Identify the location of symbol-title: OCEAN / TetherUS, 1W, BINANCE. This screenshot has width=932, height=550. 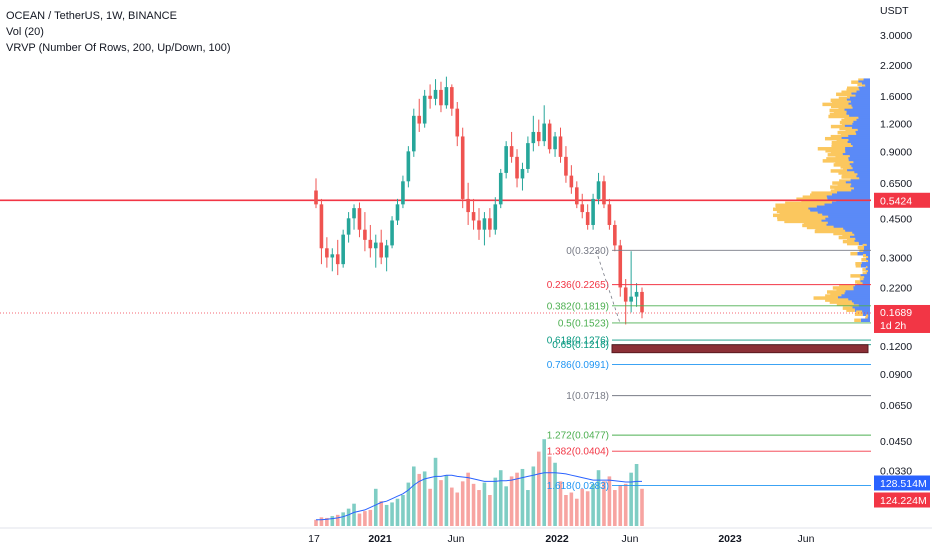
(91, 16).